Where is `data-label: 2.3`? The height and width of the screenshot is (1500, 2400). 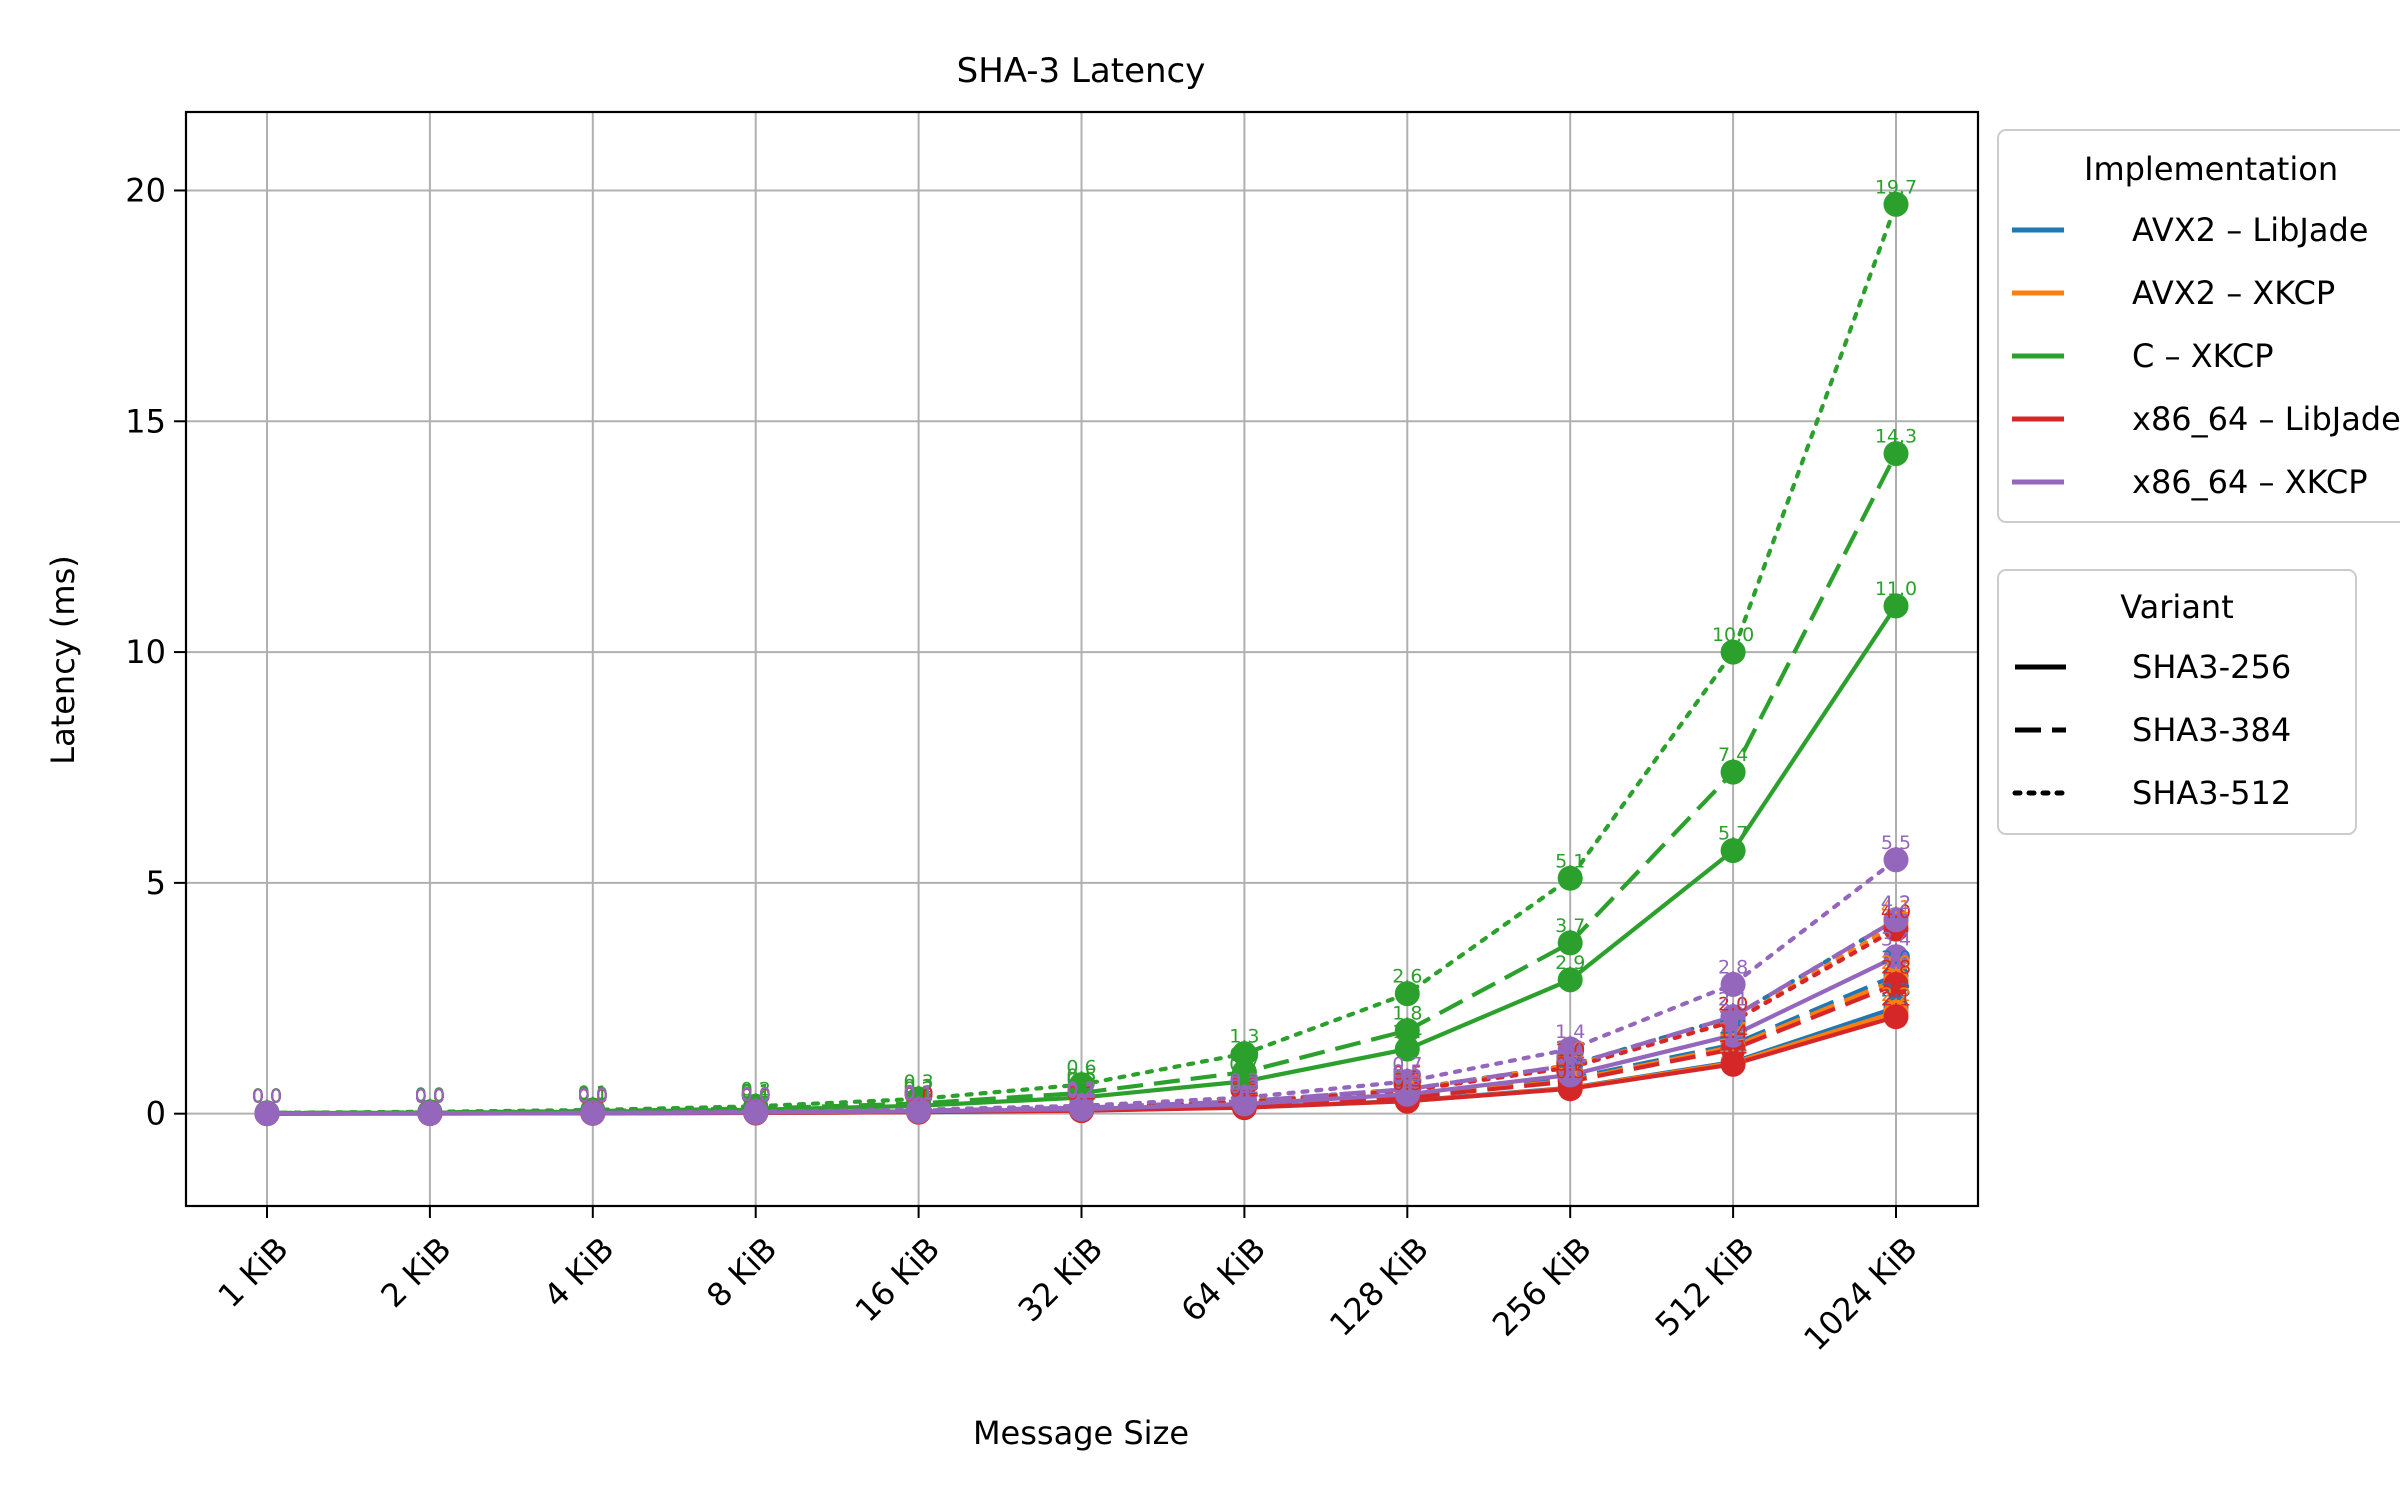
data-label: 2.3 is located at coordinates (1896, 991).